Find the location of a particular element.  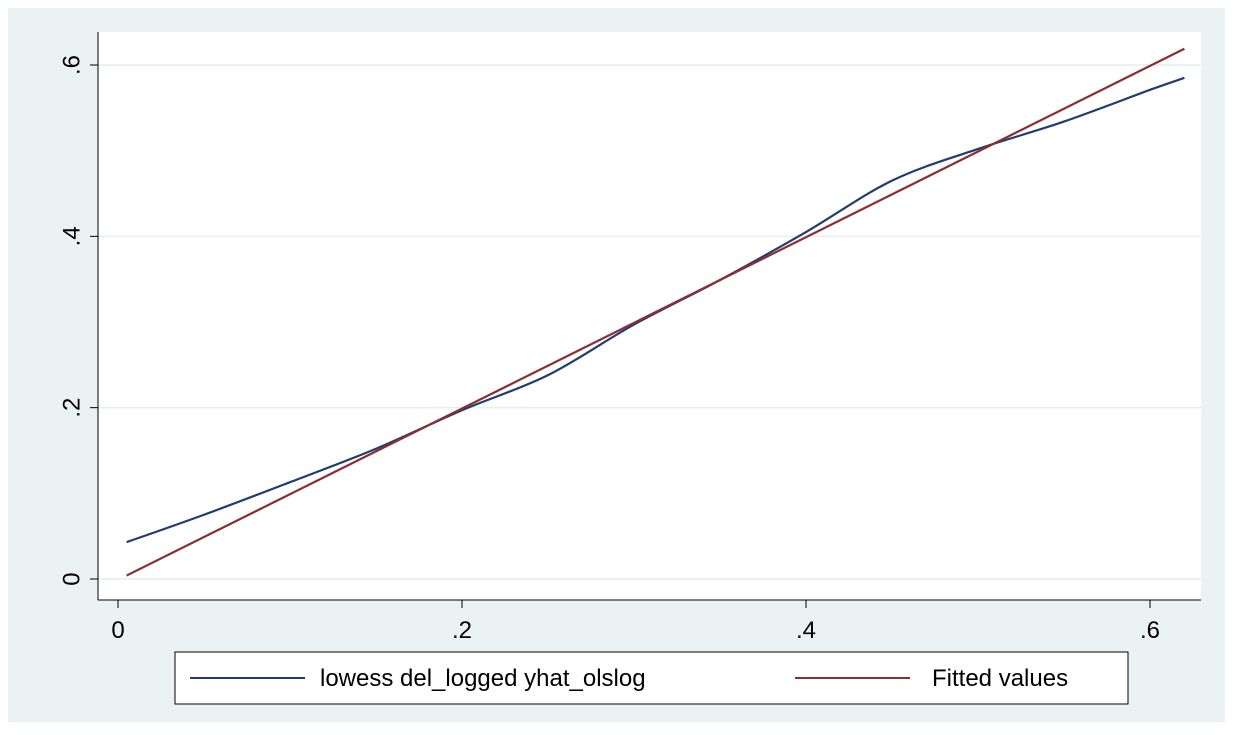

x-axis-ticks: 0 .2 .4 .6 is located at coordinates (635, 622).